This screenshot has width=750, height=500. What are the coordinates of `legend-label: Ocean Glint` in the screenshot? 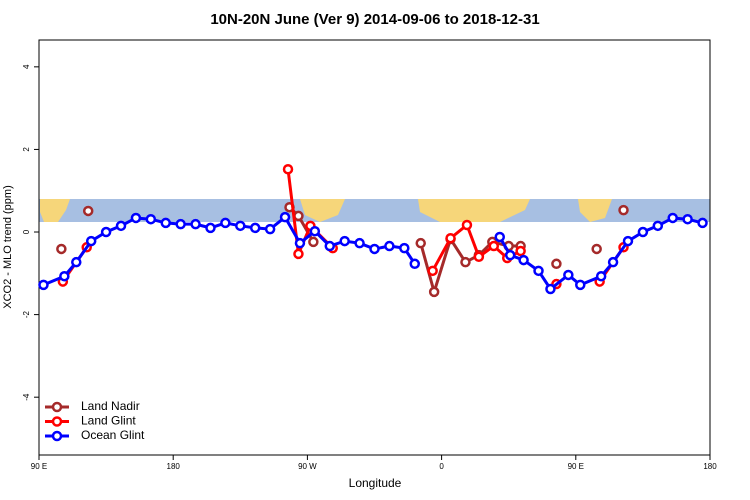 It's located at (113, 435).